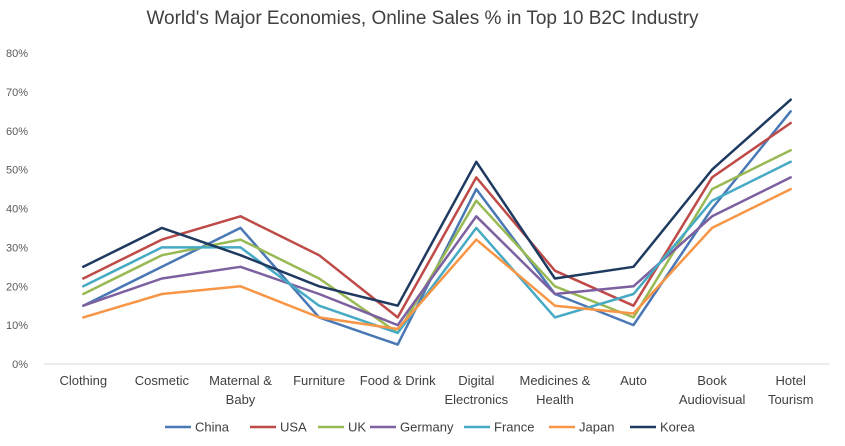  I want to click on x-tick-label: Book, so click(712, 380).